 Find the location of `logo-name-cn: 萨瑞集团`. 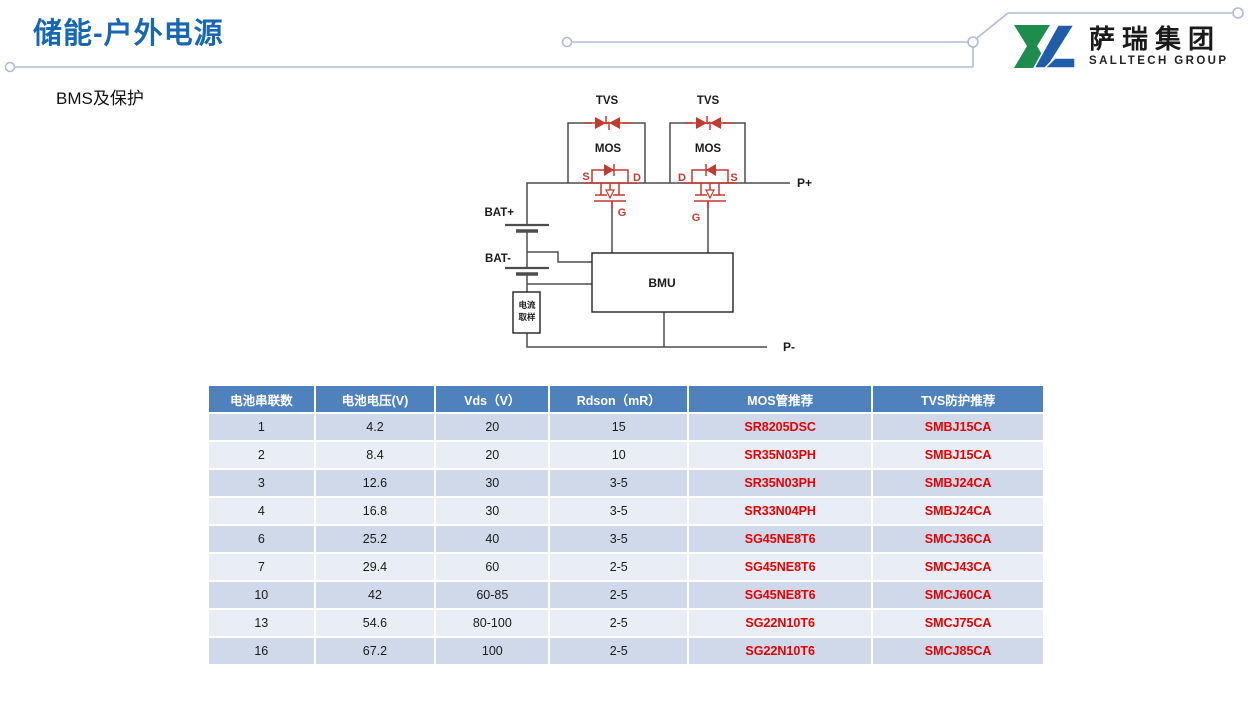

logo-name-cn: 萨瑞集团 is located at coordinates (1155, 39).